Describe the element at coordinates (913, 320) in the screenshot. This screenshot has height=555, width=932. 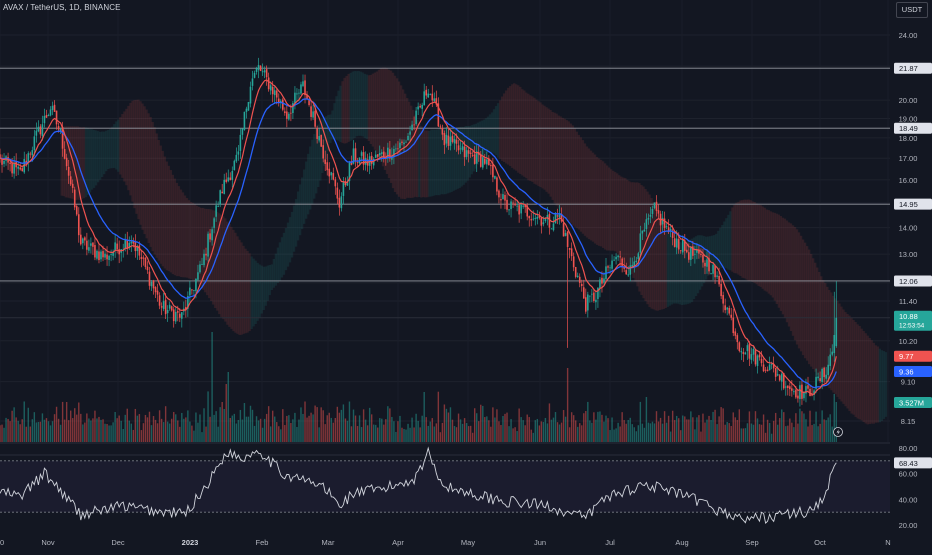
I see `price-tag-last: 10.88 12:53:54` at that location.